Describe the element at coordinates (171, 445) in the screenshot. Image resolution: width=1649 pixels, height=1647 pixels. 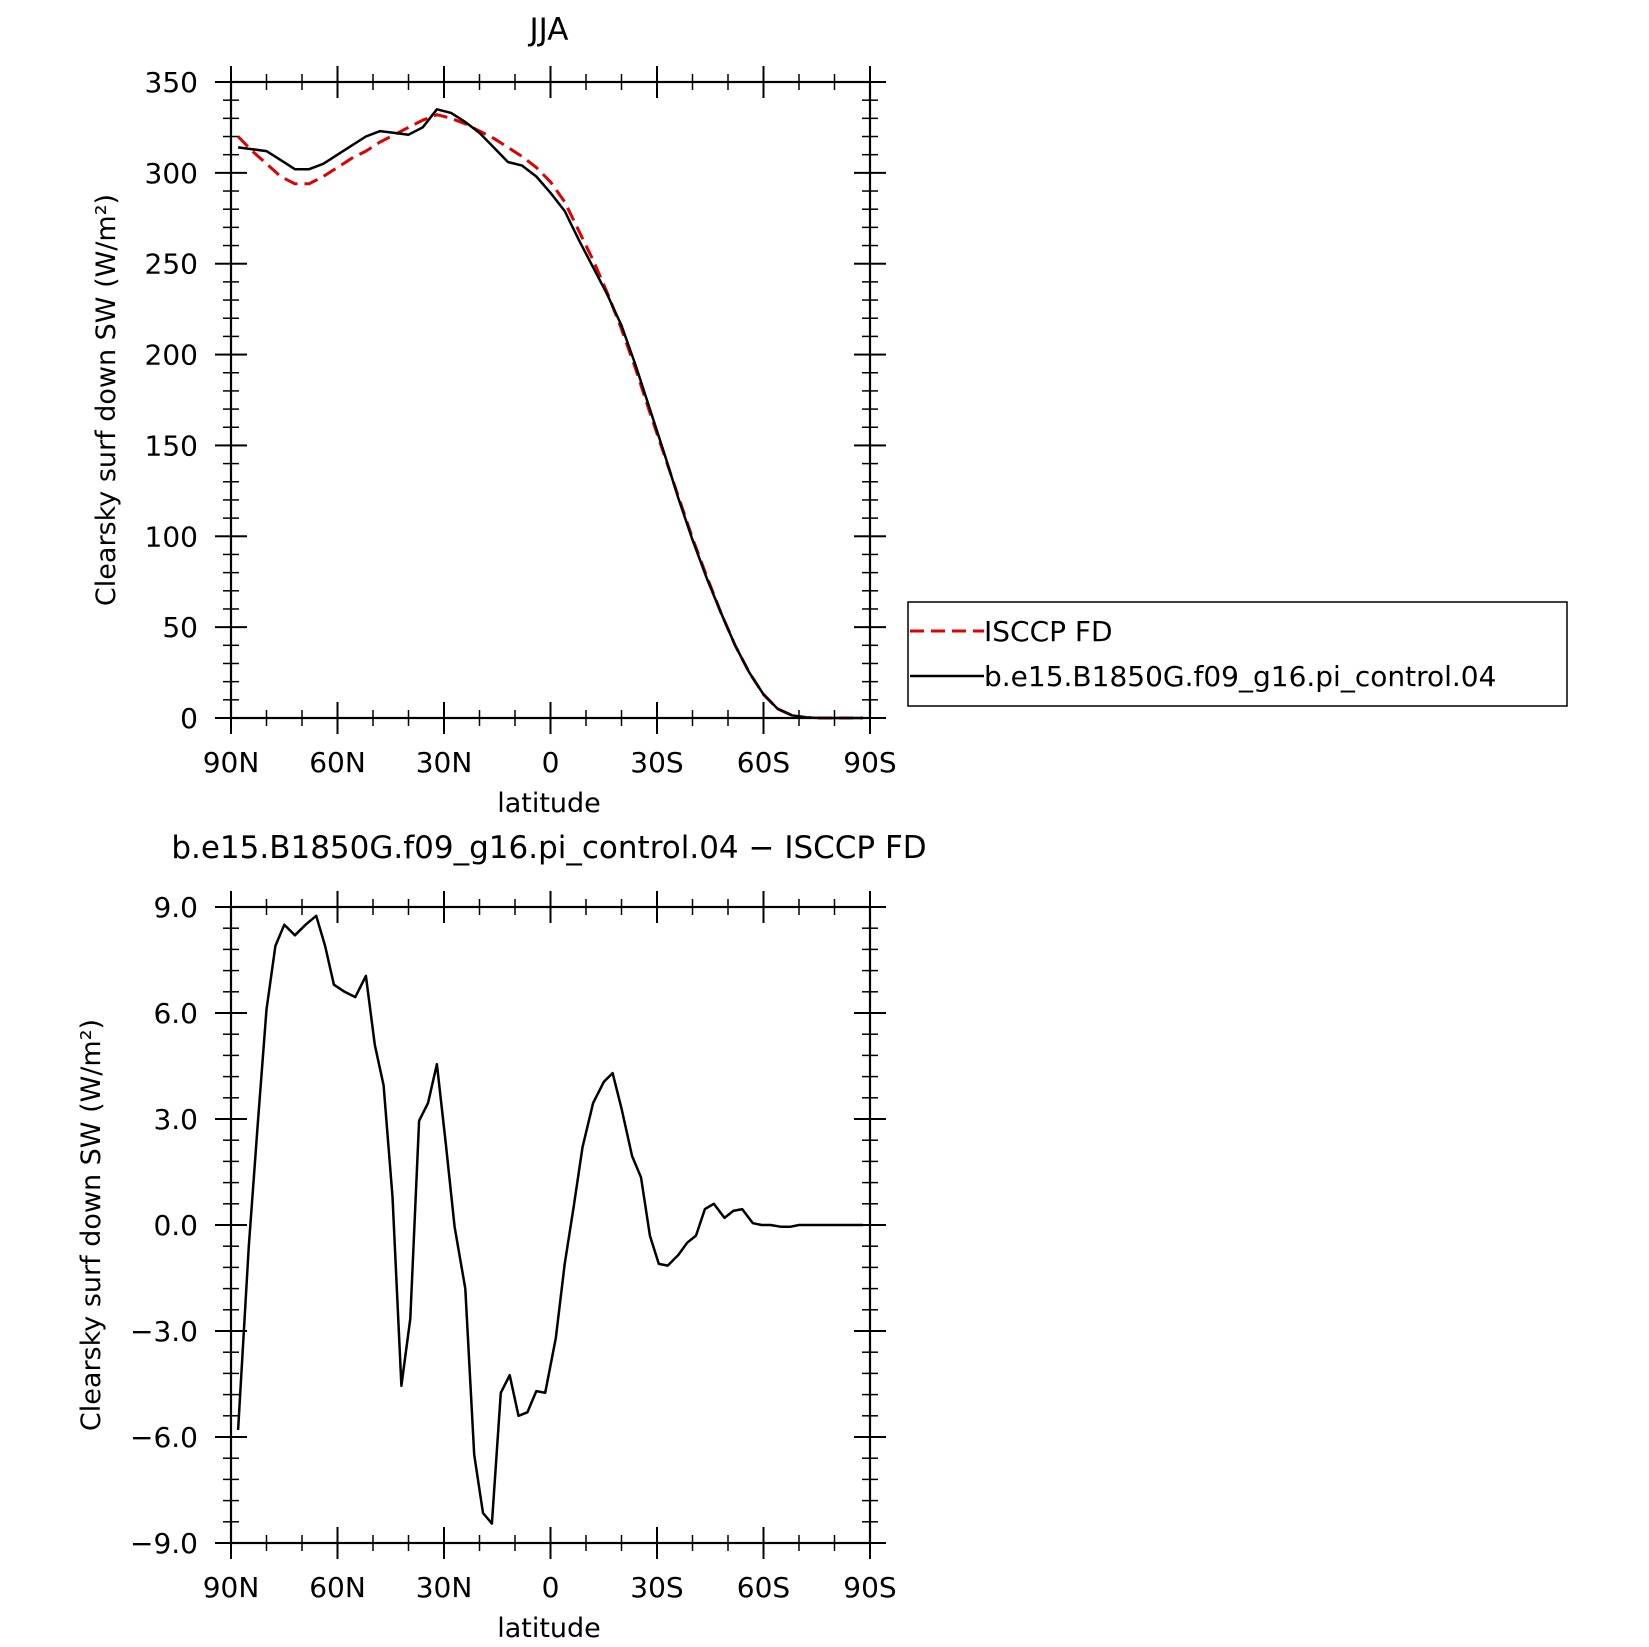
I see `y-tick-label: 150` at that location.